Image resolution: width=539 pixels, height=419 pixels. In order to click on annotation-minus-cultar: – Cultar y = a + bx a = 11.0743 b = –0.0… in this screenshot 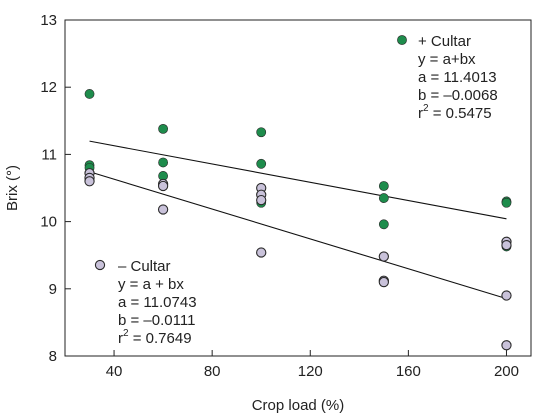, I will do `click(145, 302)`.